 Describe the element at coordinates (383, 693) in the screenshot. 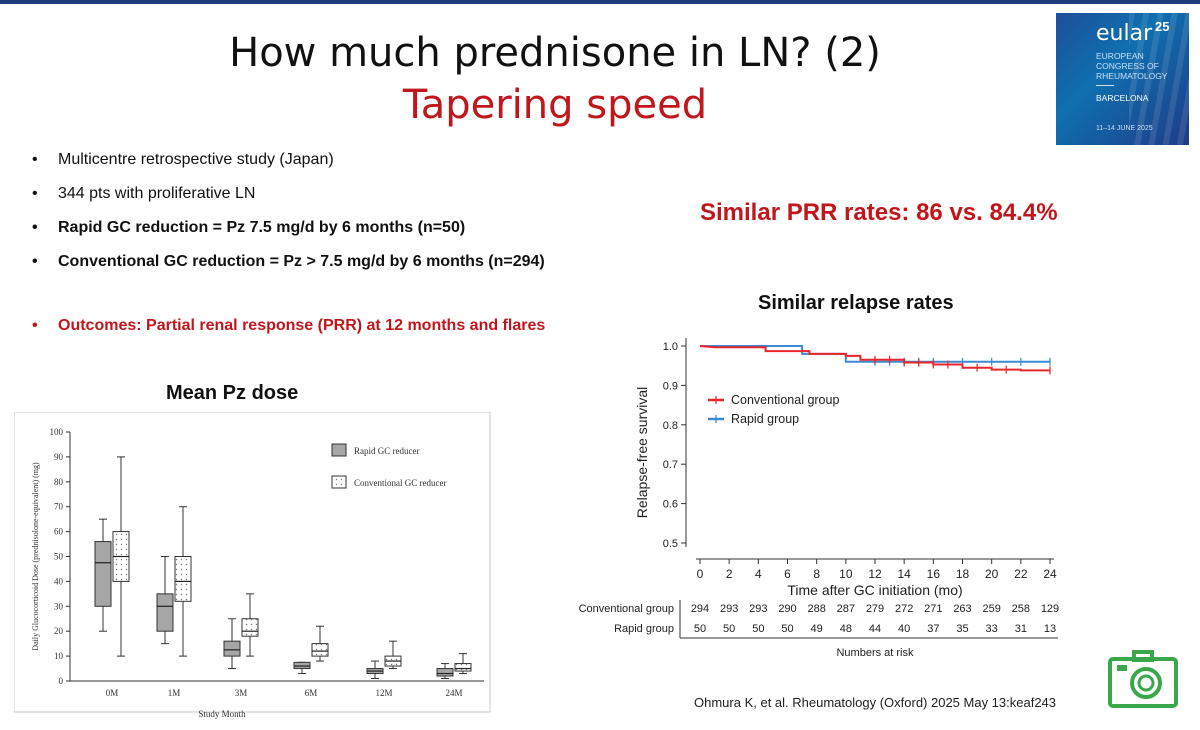

I see `x-tick-label: 12M` at that location.